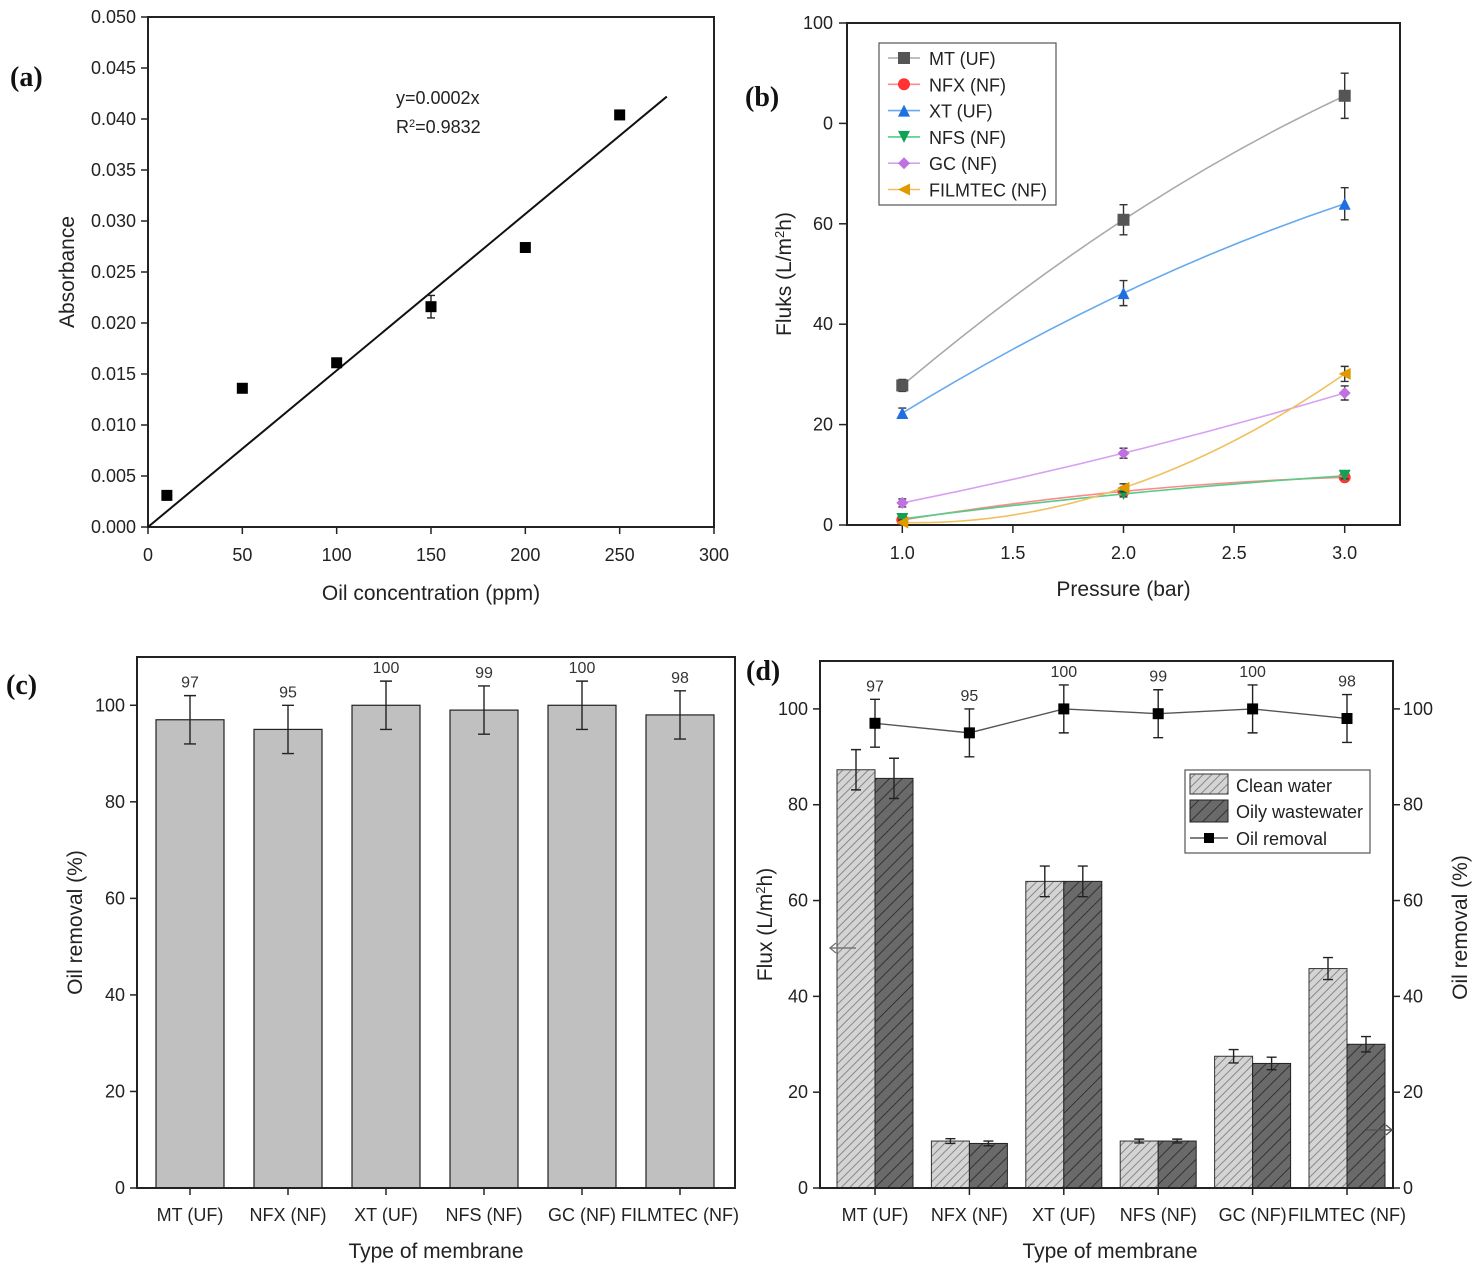  Describe the element at coordinates (113, 17) in the screenshot. I see `y-tick-label: 0.050` at that location.